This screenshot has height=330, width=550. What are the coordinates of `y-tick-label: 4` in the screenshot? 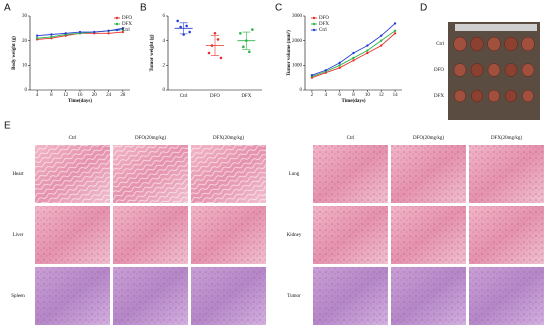 It's located at (164, 41).